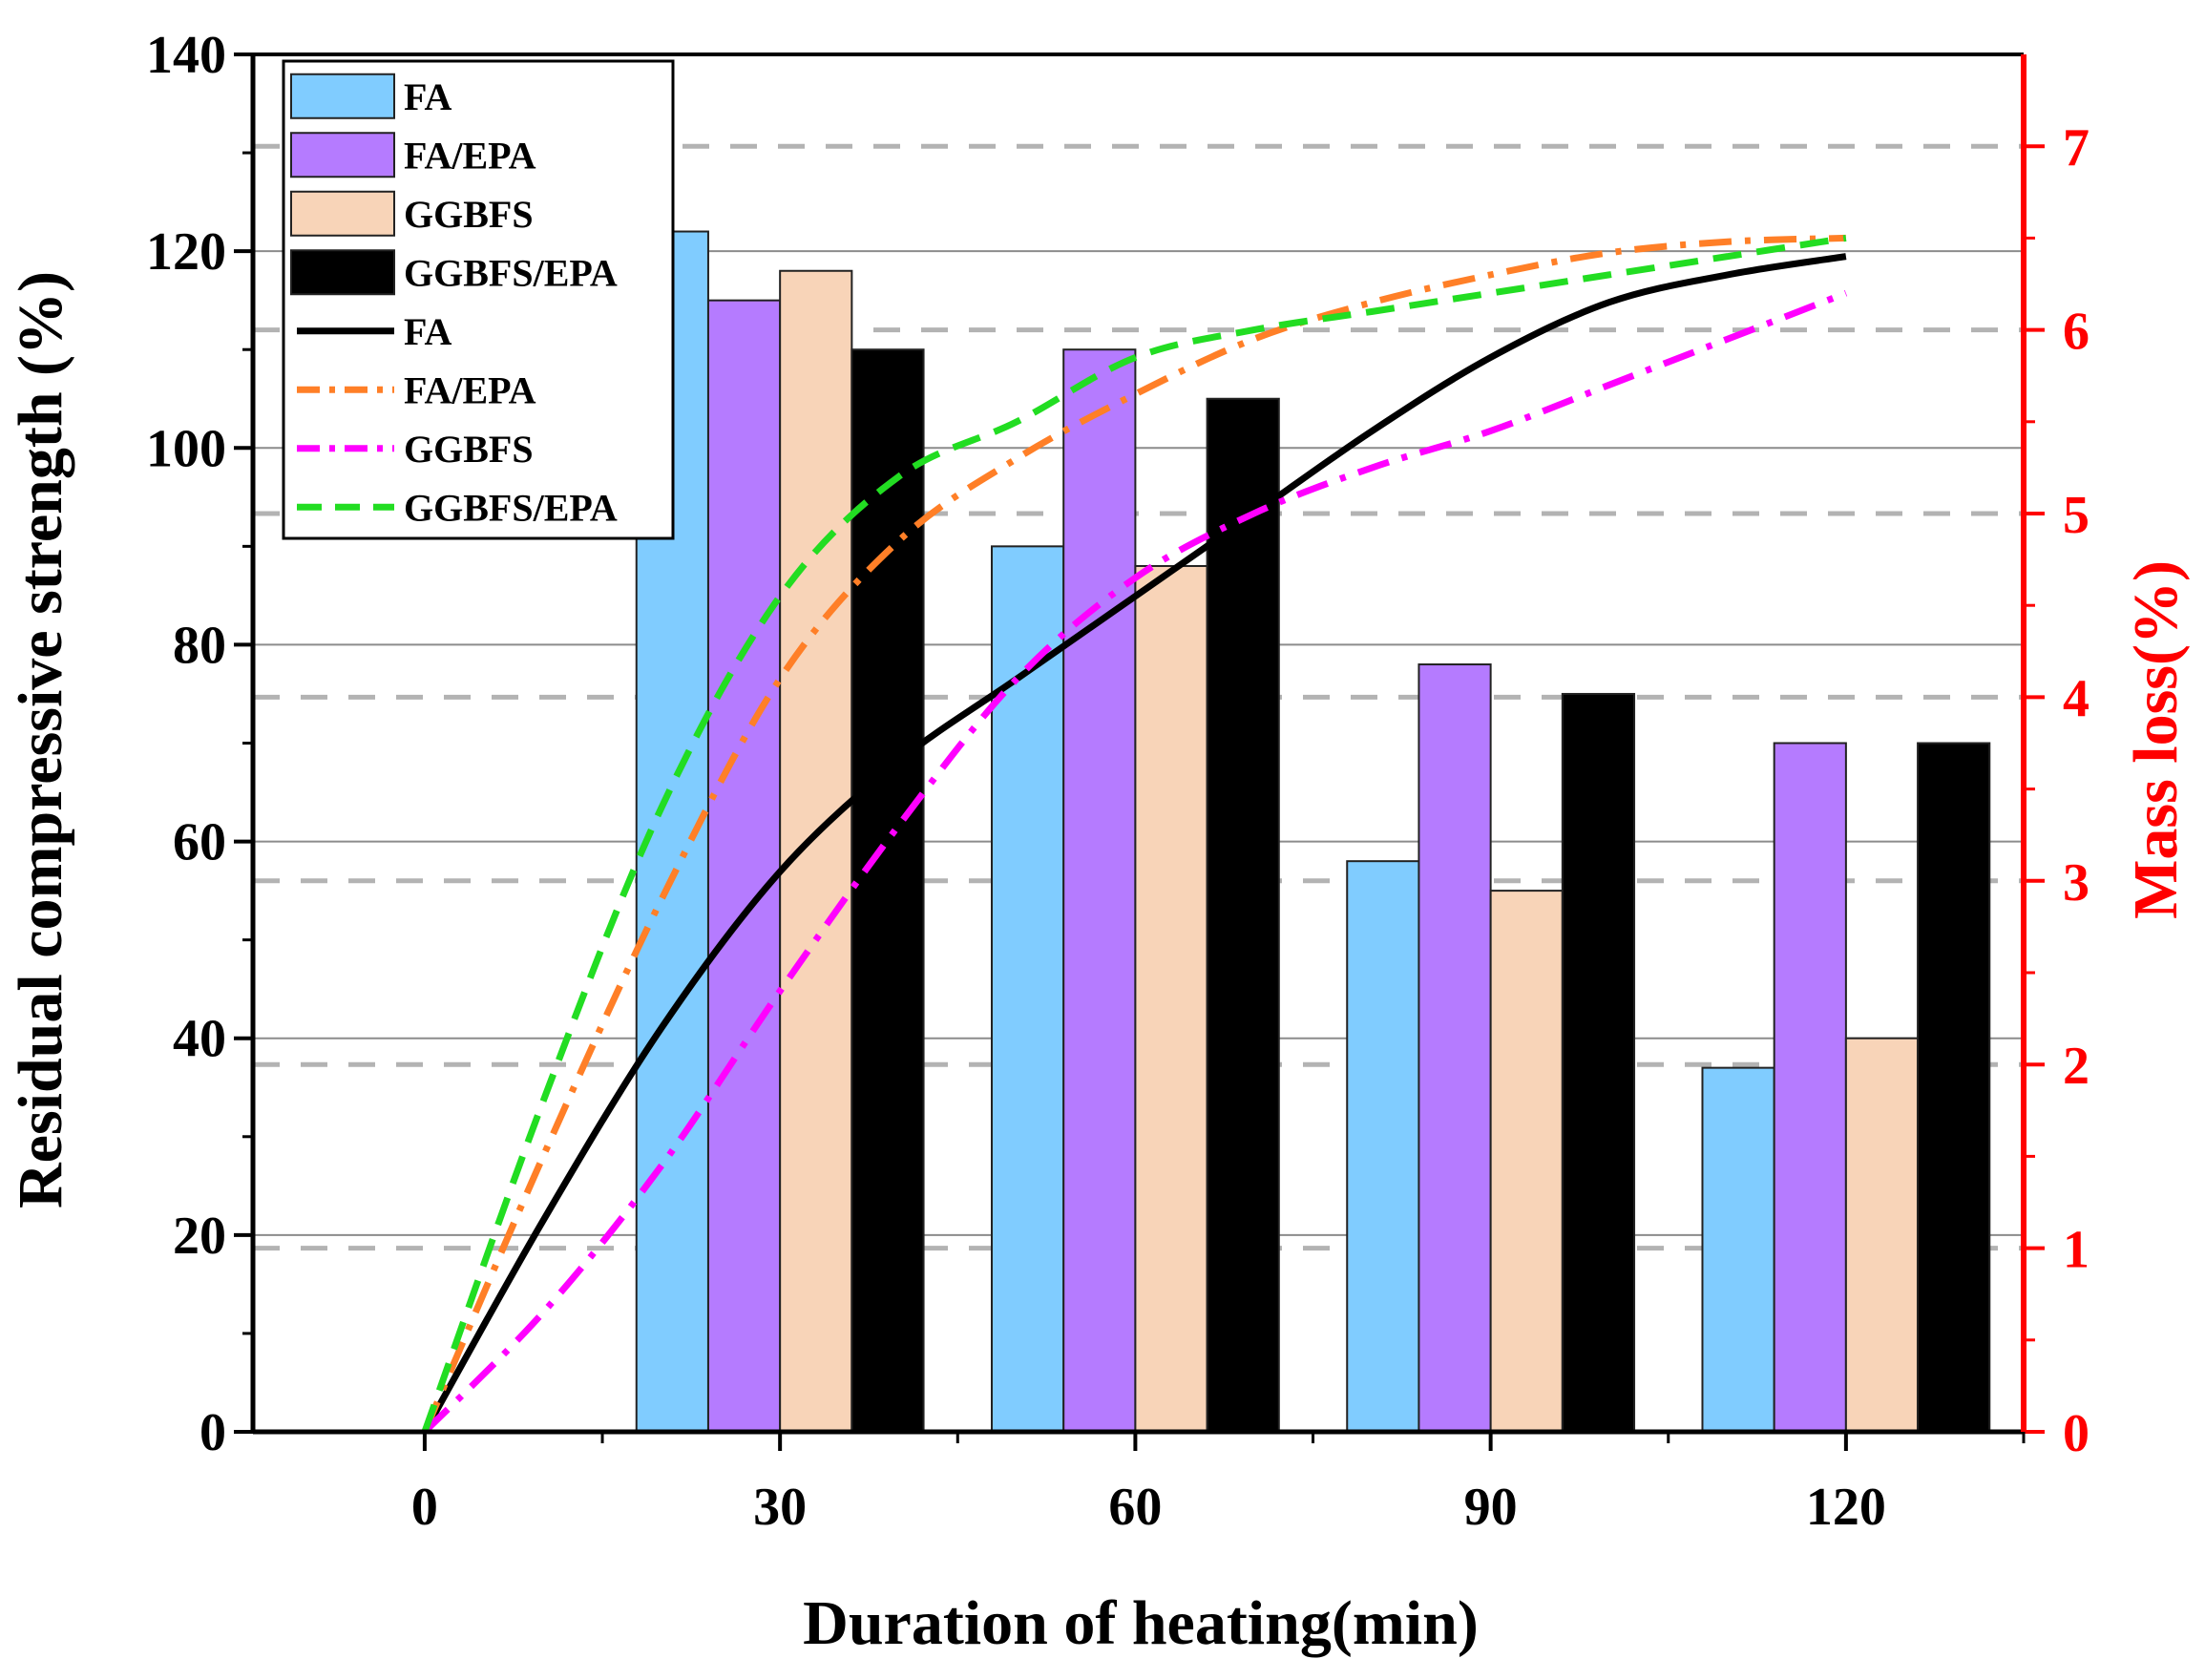 Image resolution: width=2205 pixels, height=1680 pixels. I want to click on y-tick-label: 120, so click(186, 252).